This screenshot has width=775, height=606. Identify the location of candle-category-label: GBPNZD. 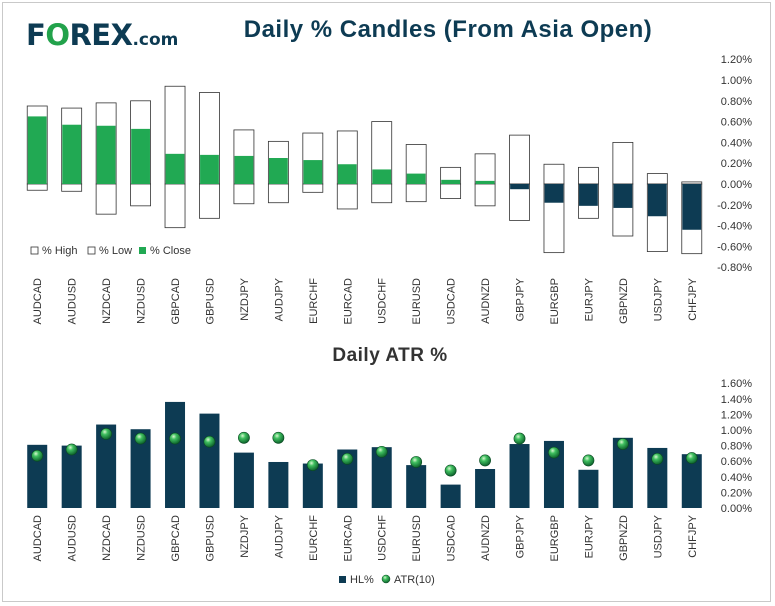
(624, 301).